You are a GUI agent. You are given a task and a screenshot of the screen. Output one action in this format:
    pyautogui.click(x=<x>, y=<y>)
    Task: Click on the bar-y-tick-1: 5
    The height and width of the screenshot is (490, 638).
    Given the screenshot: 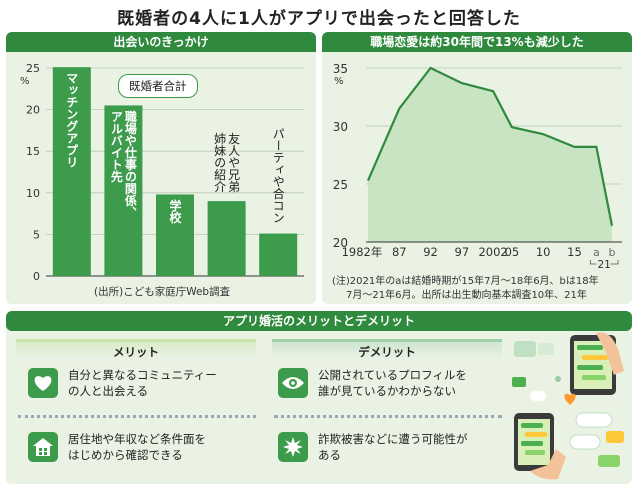 What is the action you would take?
    pyautogui.click(x=36, y=234)
    